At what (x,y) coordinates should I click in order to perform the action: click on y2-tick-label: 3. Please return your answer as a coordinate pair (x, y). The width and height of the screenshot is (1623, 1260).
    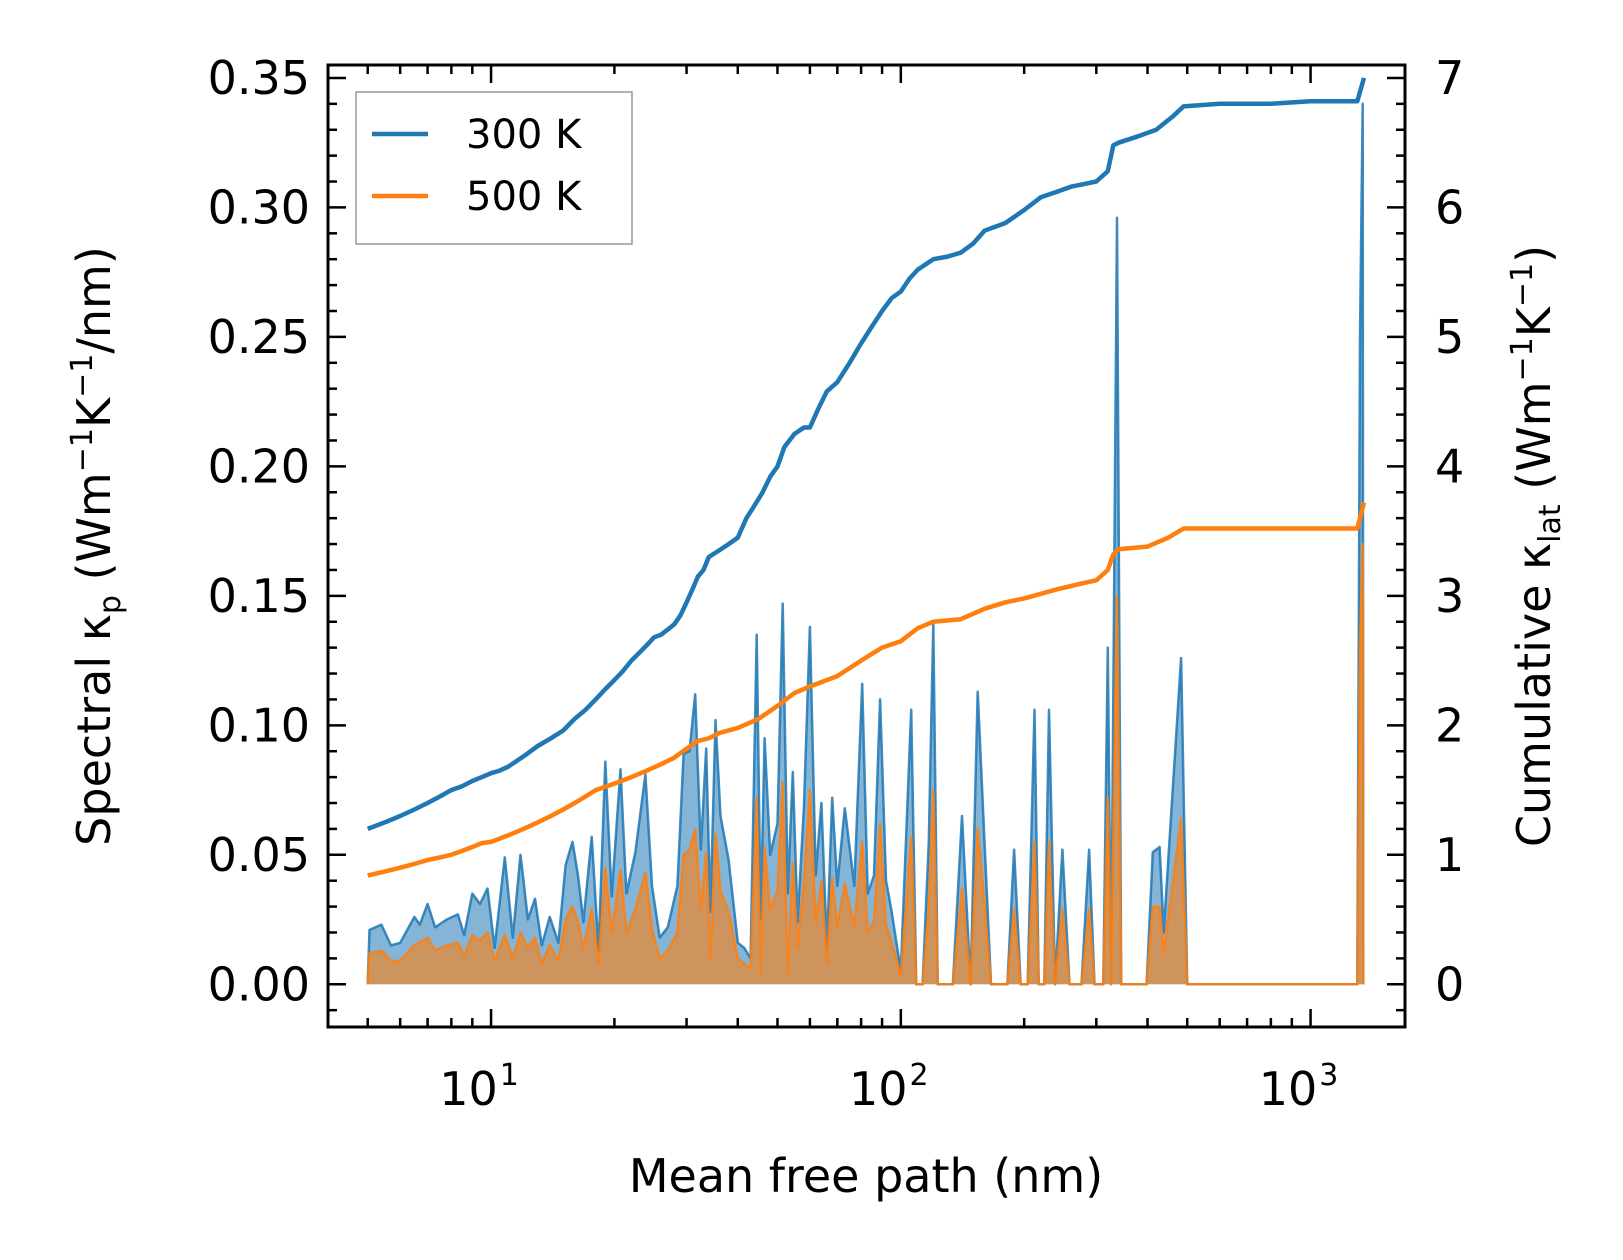
    Looking at the image, I should click on (1449, 596).